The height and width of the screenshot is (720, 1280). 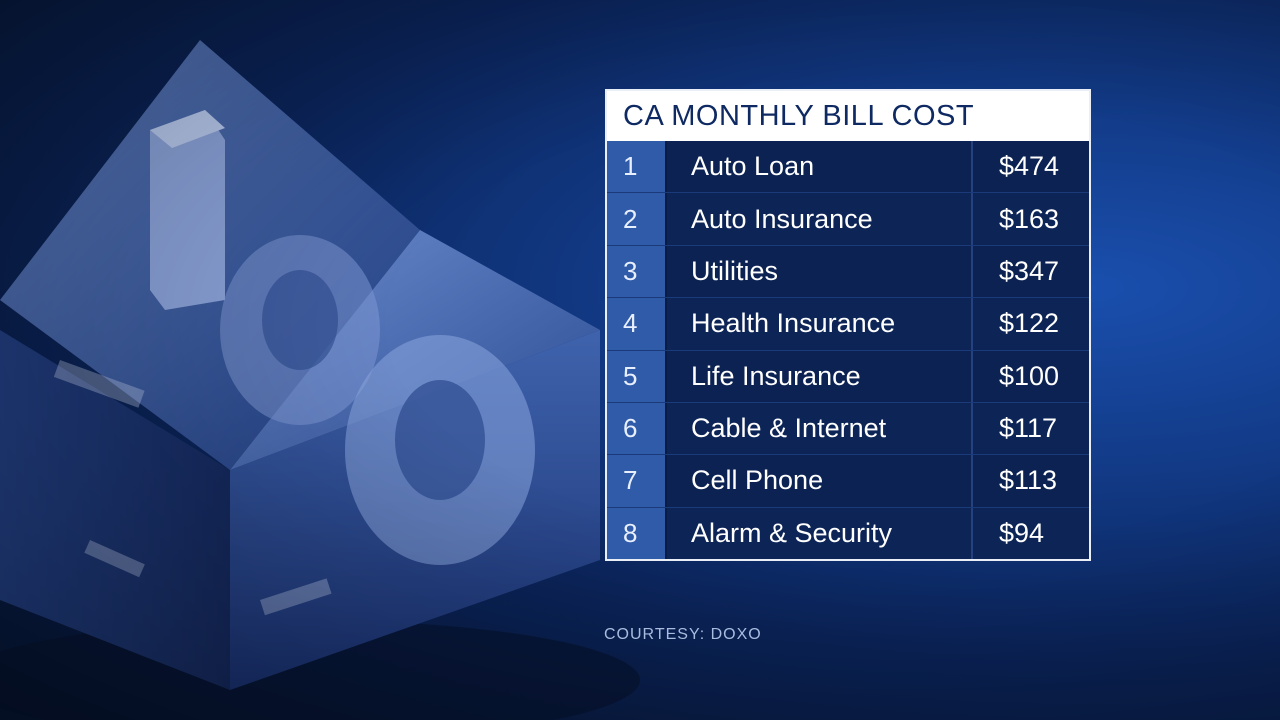 What do you see at coordinates (848, 116) in the screenshot?
I see `table-title: CA MONTHLY BILL COST` at bounding box center [848, 116].